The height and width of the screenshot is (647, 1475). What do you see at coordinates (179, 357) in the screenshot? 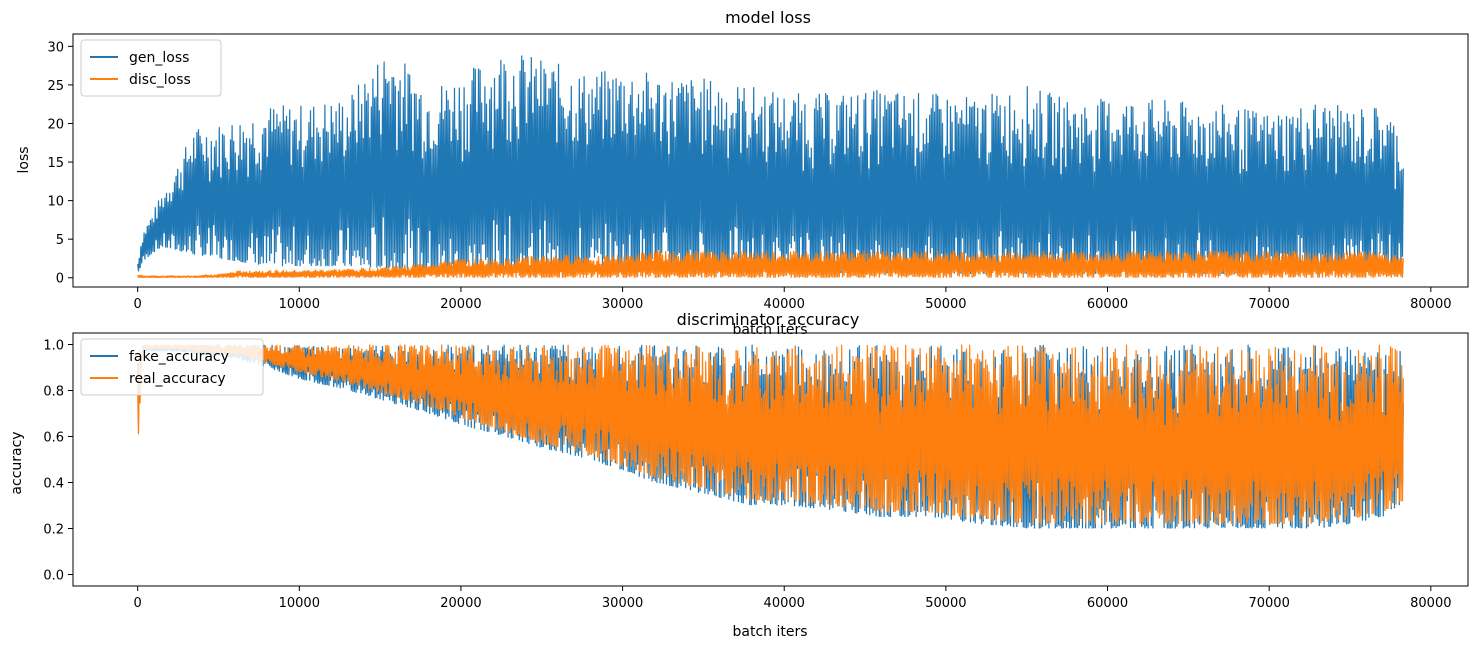
I see `legend-label-fake_accuracy: fake_accuracy` at bounding box center [179, 357].